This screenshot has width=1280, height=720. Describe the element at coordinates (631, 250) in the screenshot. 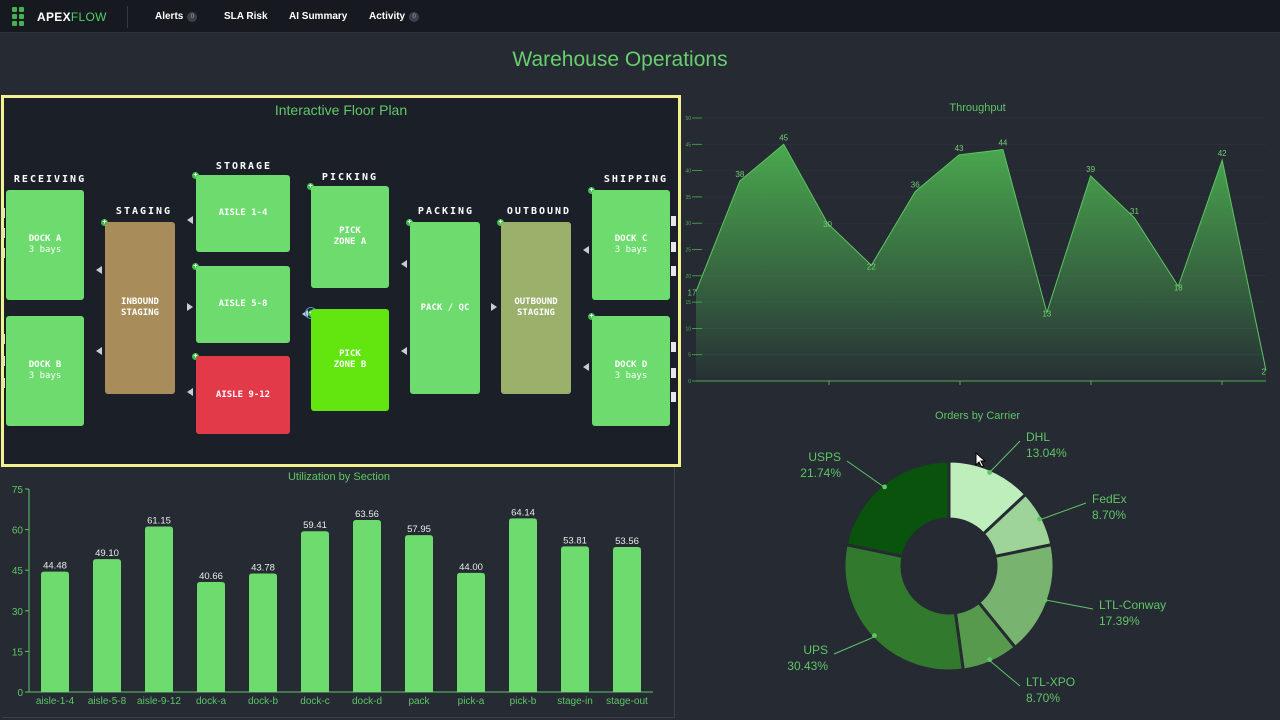

I see `zone-dock-c-bays: 3 bays` at that location.